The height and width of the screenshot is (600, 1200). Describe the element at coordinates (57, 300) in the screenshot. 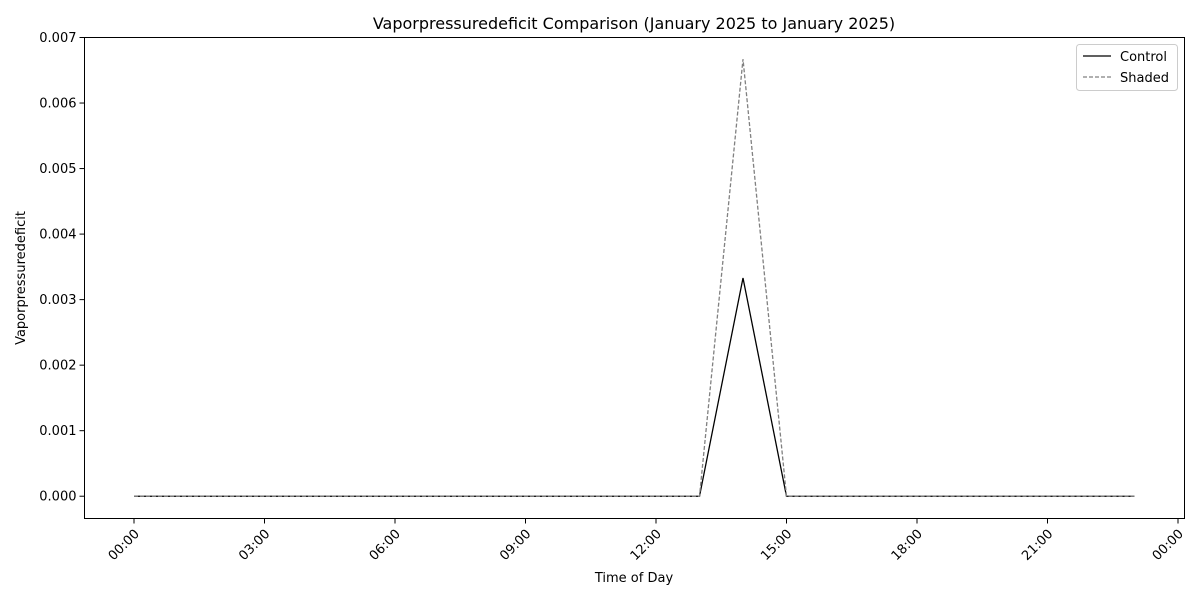

I see `y-tick-label: 0.003` at that location.